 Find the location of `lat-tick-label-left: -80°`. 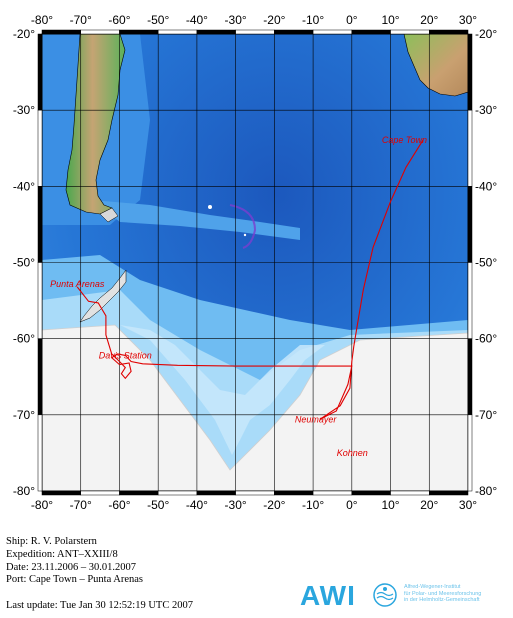

lat-tick-label-left: -80° is located at coordinates (24, 491).